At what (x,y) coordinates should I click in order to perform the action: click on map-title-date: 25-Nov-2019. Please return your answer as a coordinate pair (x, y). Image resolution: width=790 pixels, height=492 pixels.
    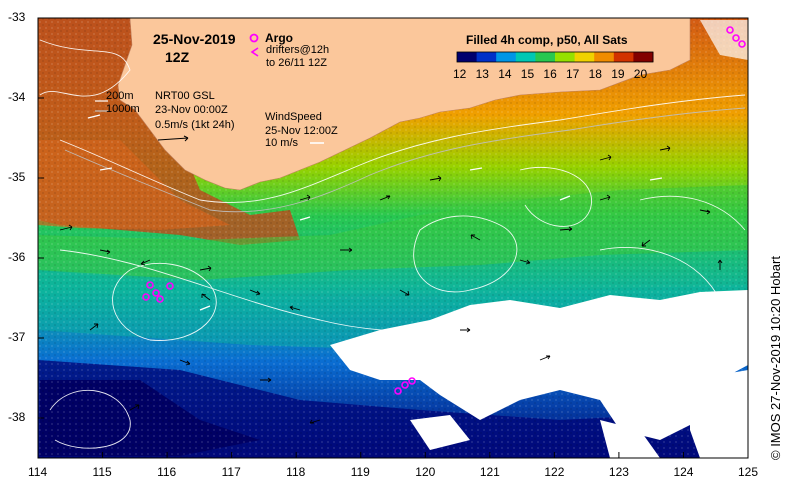
    Looking at the image, I should click on (194, 39).